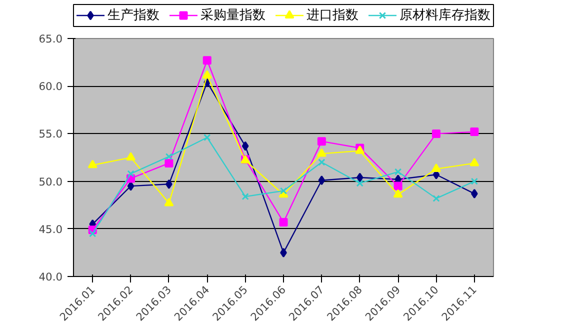  What do you see at coordinates (134, 15) in the screenshot?
I see `legend-label: 生产指数` at bounding box center [134, 15].